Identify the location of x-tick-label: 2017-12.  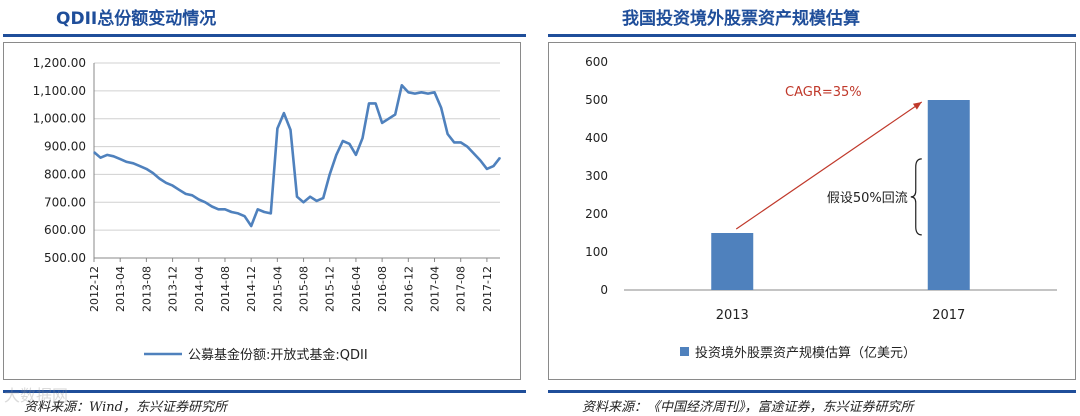
(487, 289).